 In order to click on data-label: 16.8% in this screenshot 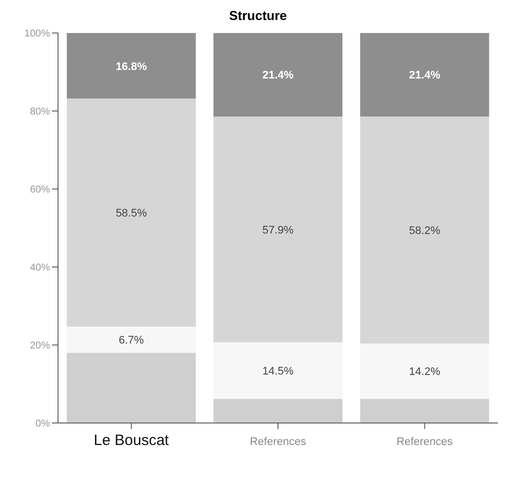, I will do `click(132, 66)`.